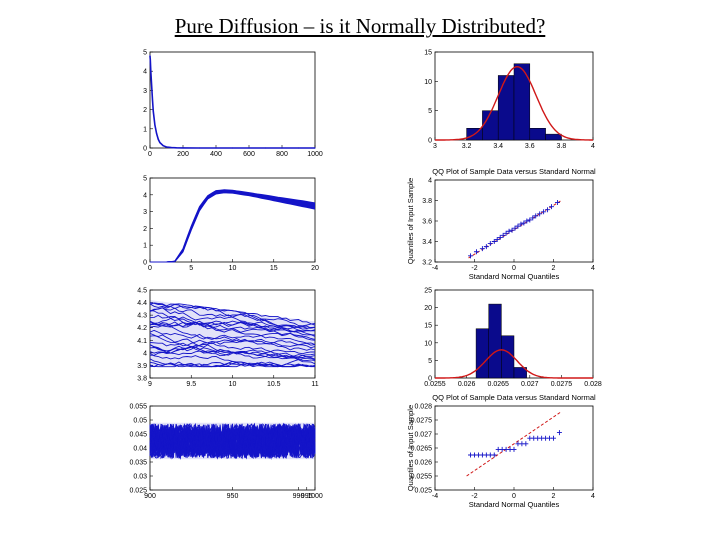 Image resolution: width=720 pixels, height=540 pixels. Describe the element at coordinates (474, 496) in the screenshot. I see `q2-xtick-label: -2` at that location.